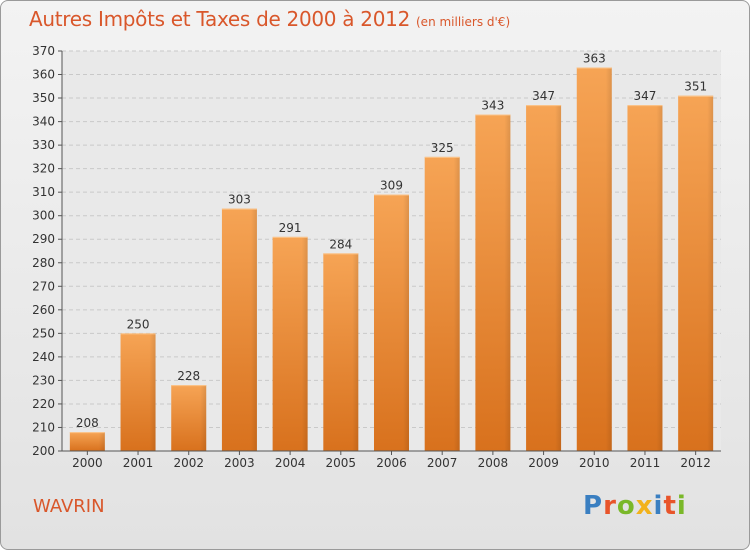  I want to click on logo-letter: P, so click(593, 506).